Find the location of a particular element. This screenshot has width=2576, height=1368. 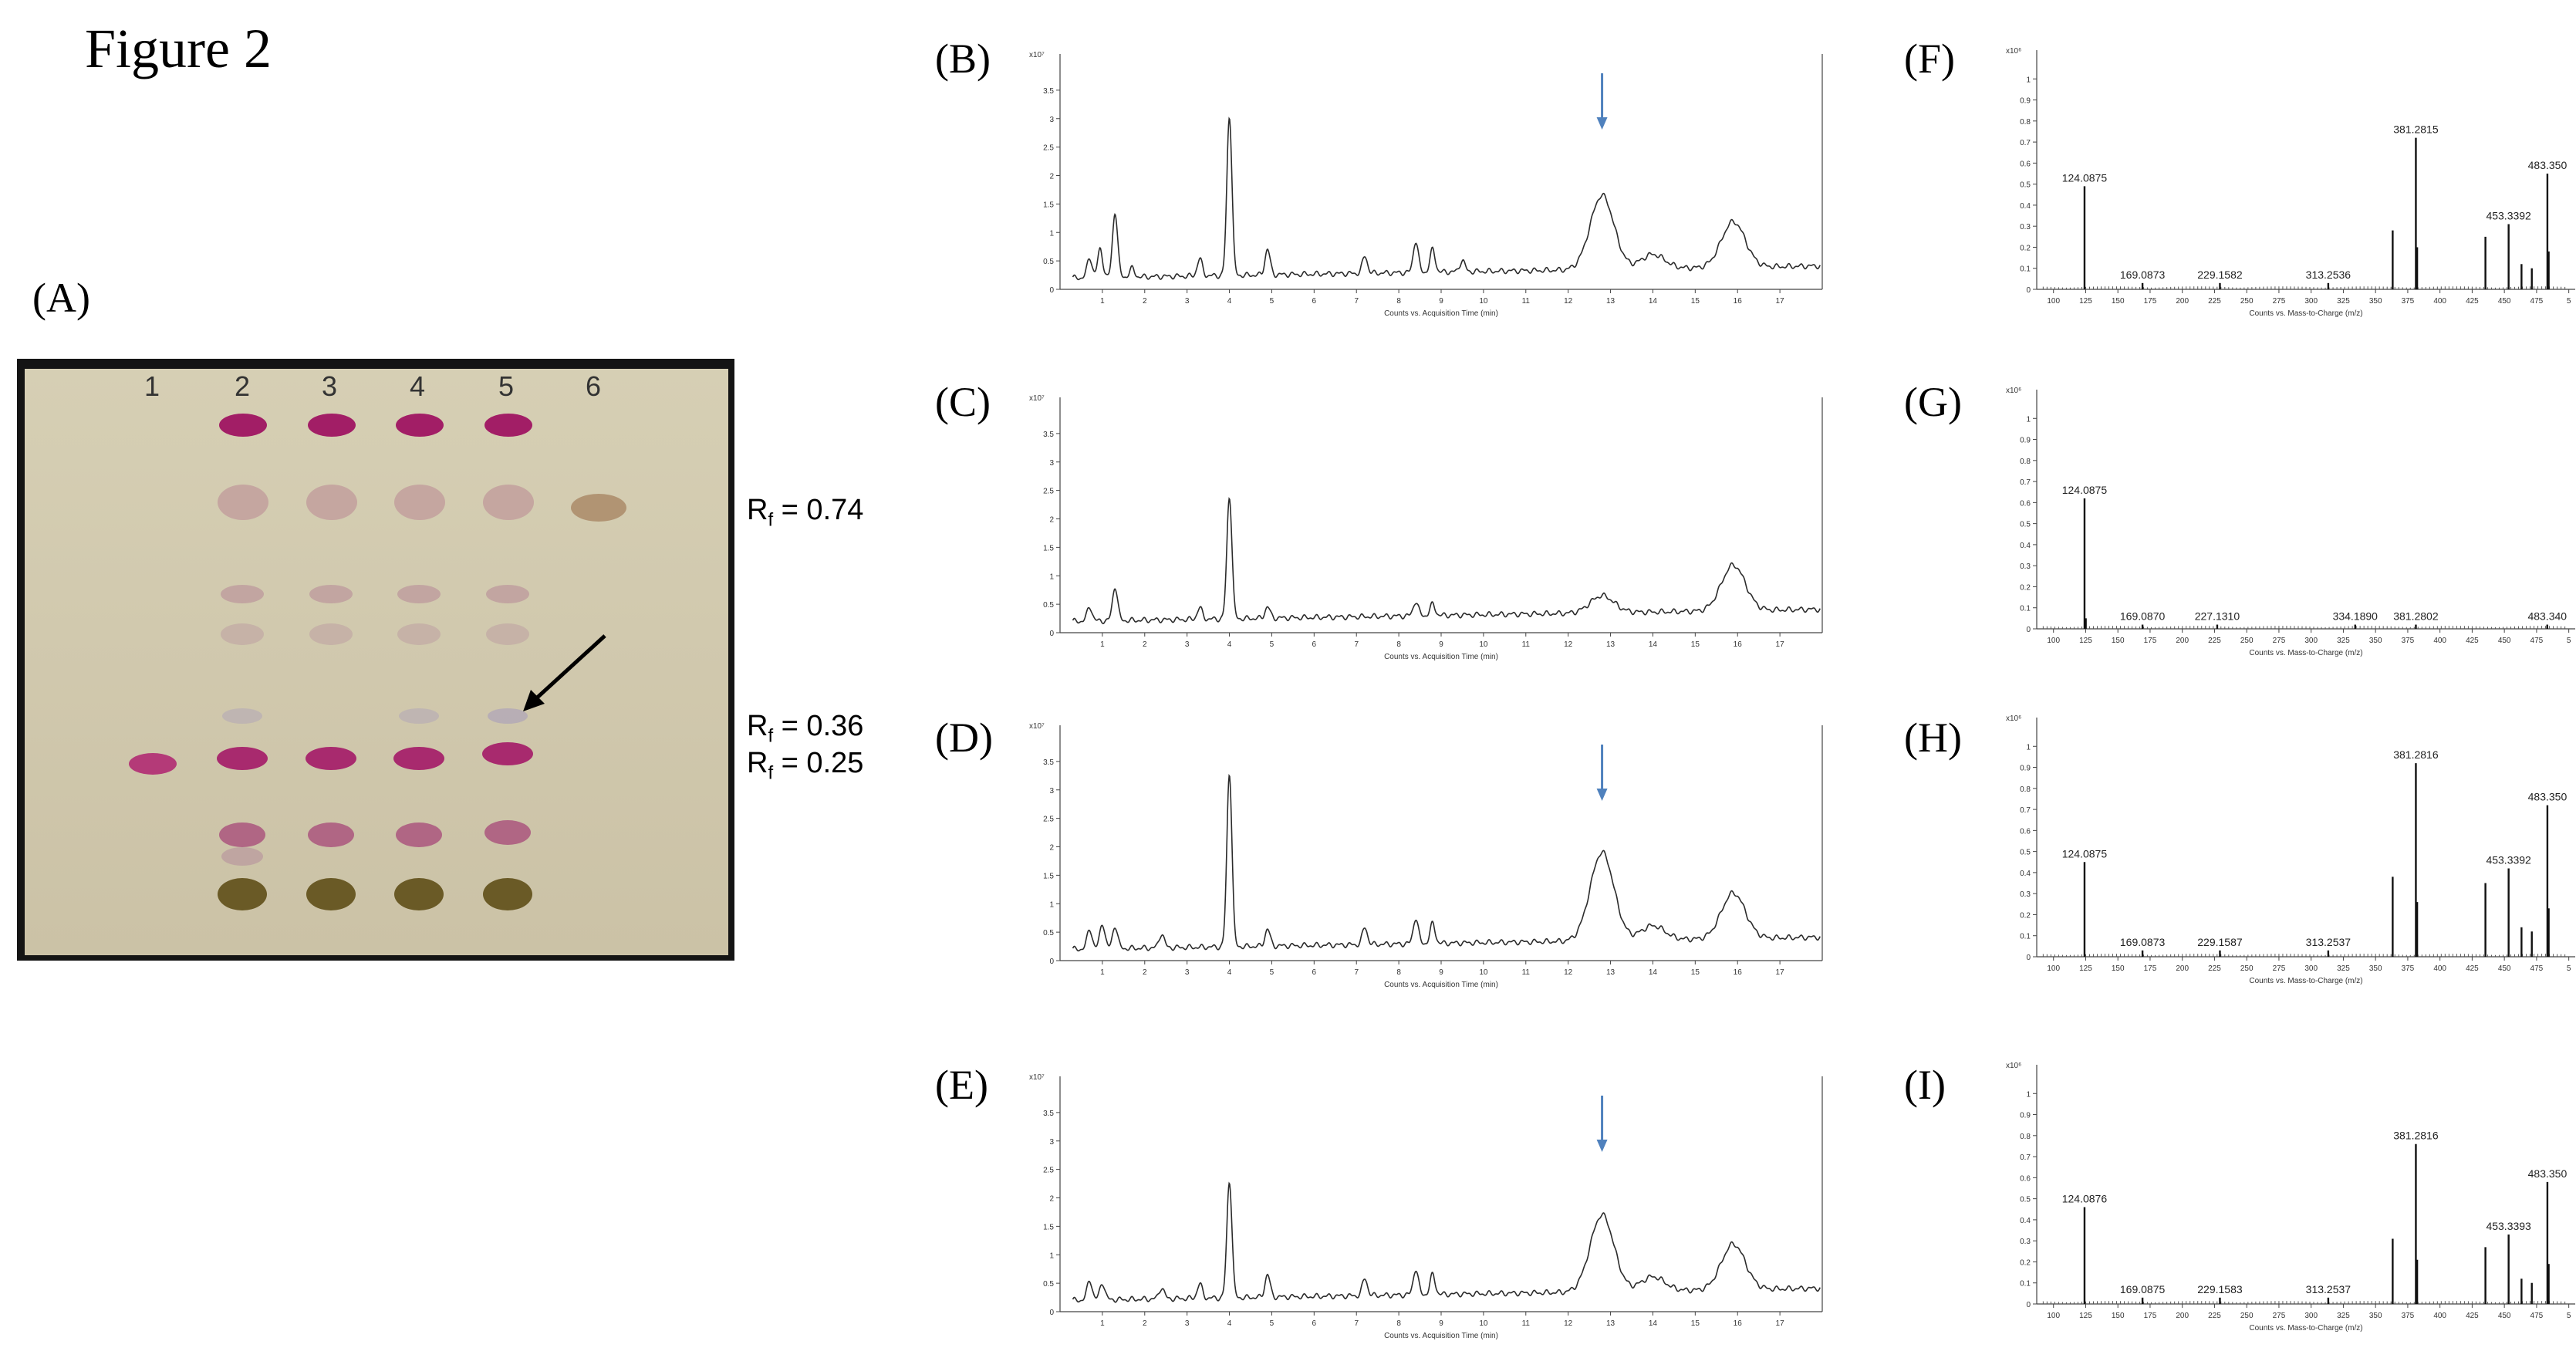

peak-label: 169.0875 is located at coordinates (2143, 1289).